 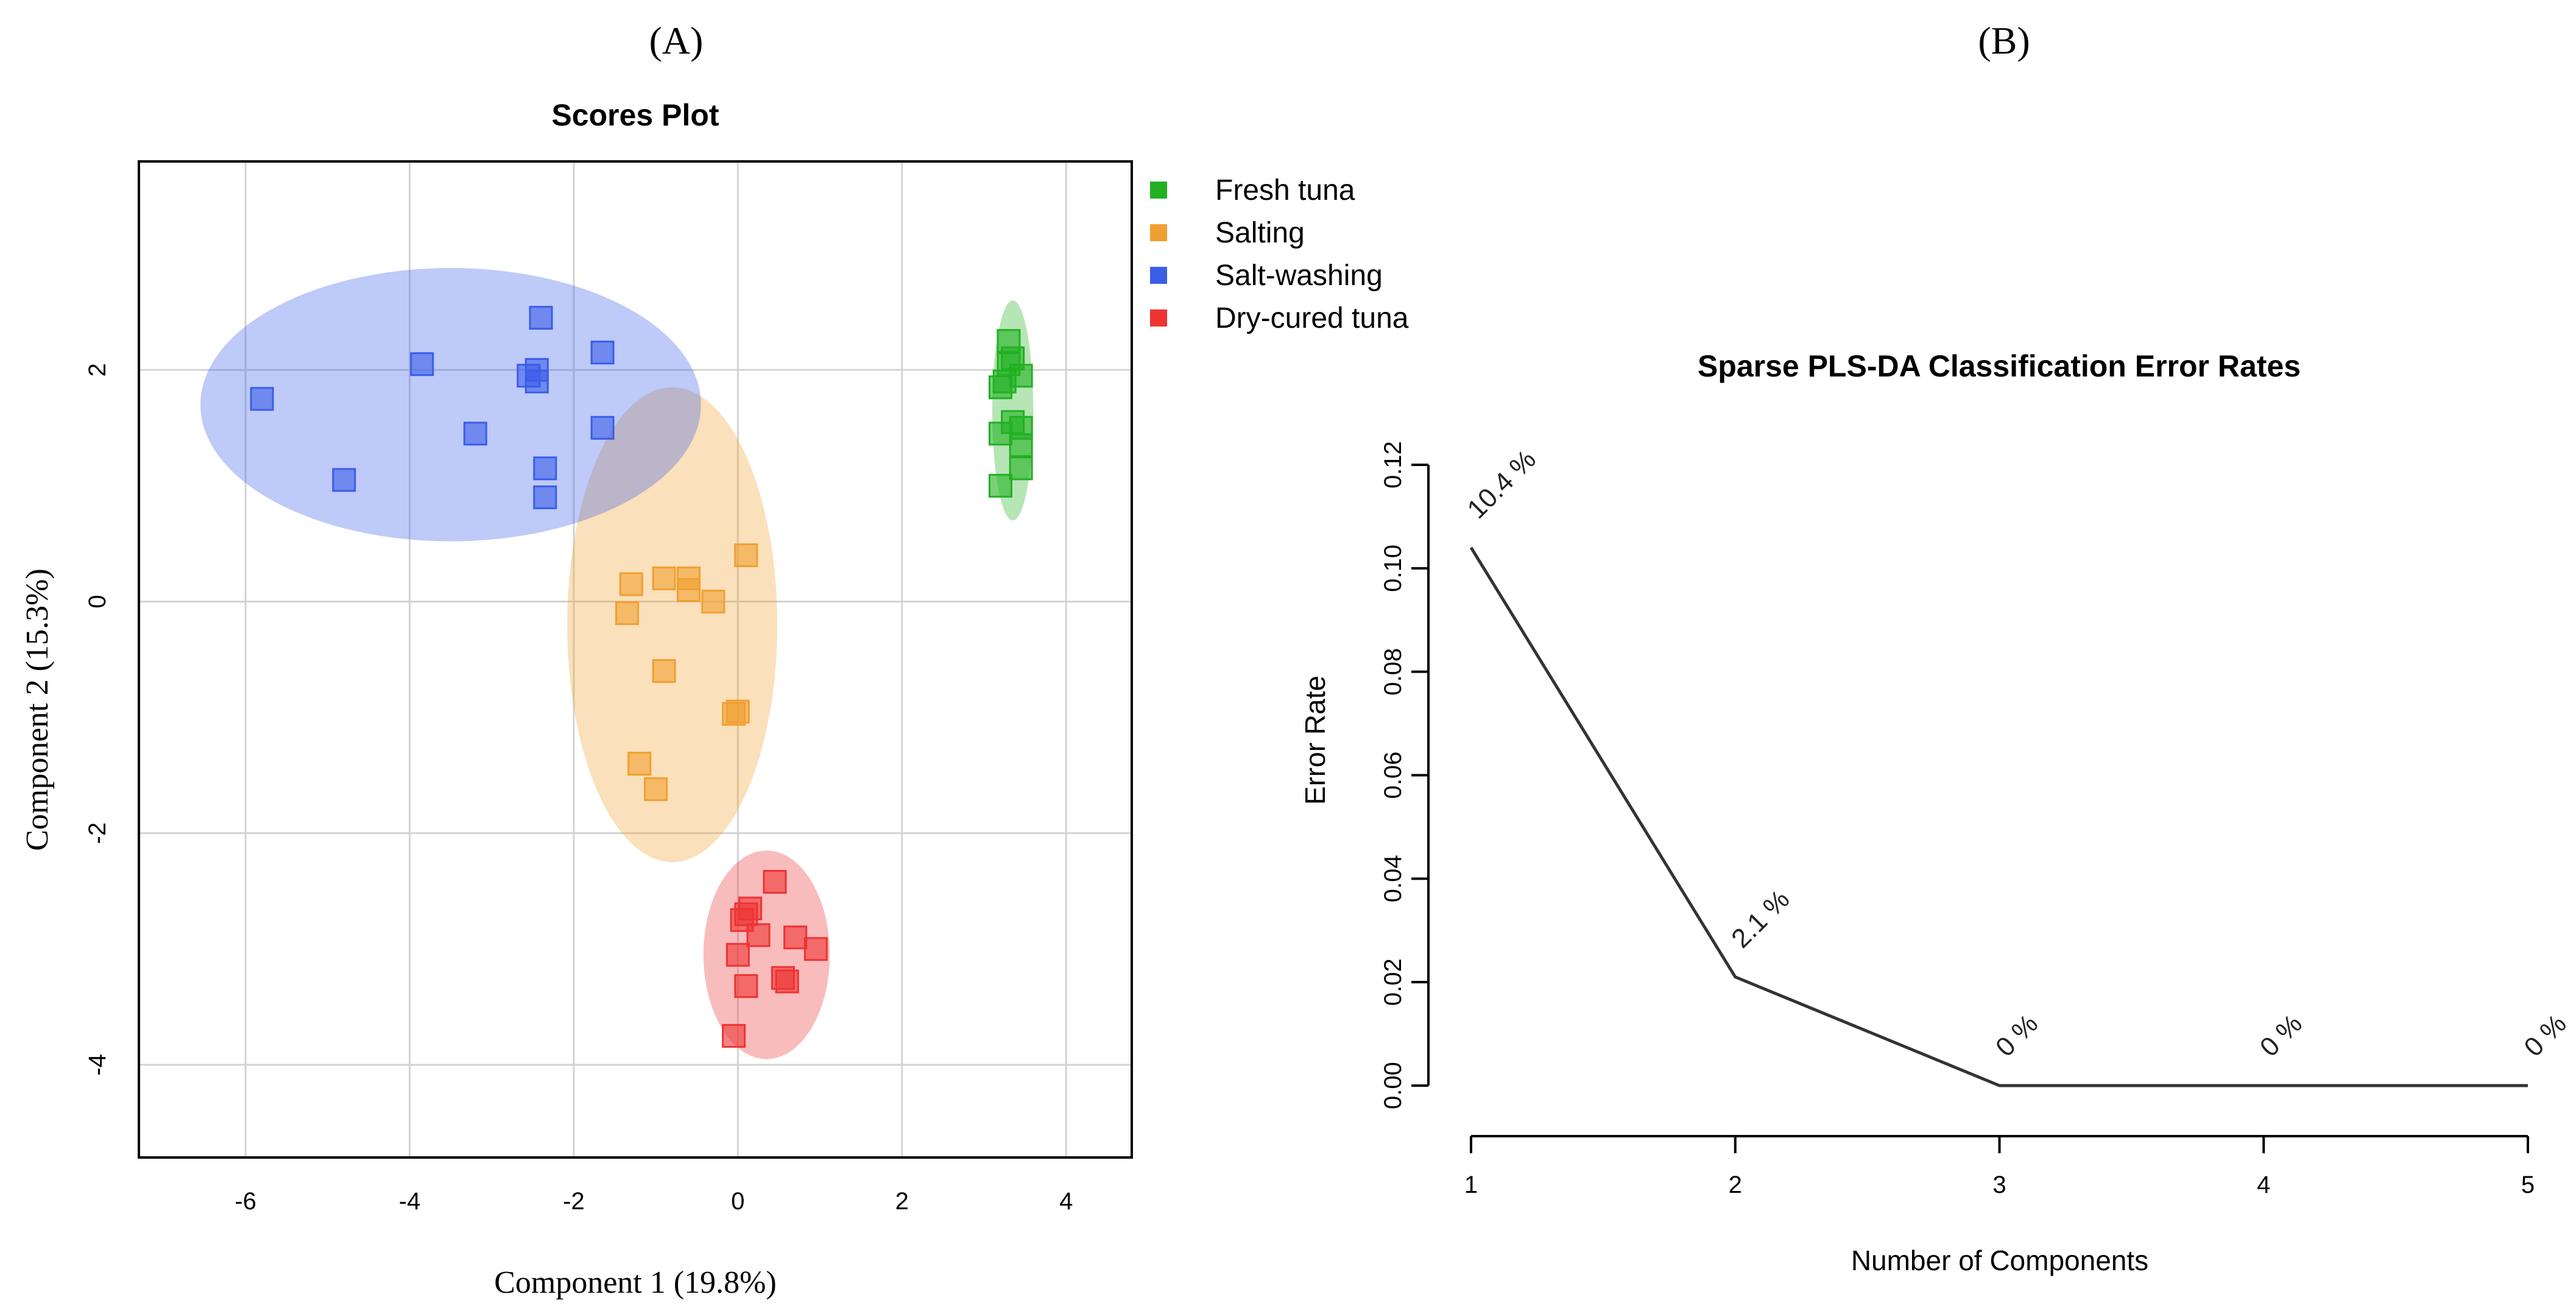 What do you see at coordinates (1471, 1184) in the screenshot?
I see `x-tick-label: 1` at bounding box center [1471, 1184].